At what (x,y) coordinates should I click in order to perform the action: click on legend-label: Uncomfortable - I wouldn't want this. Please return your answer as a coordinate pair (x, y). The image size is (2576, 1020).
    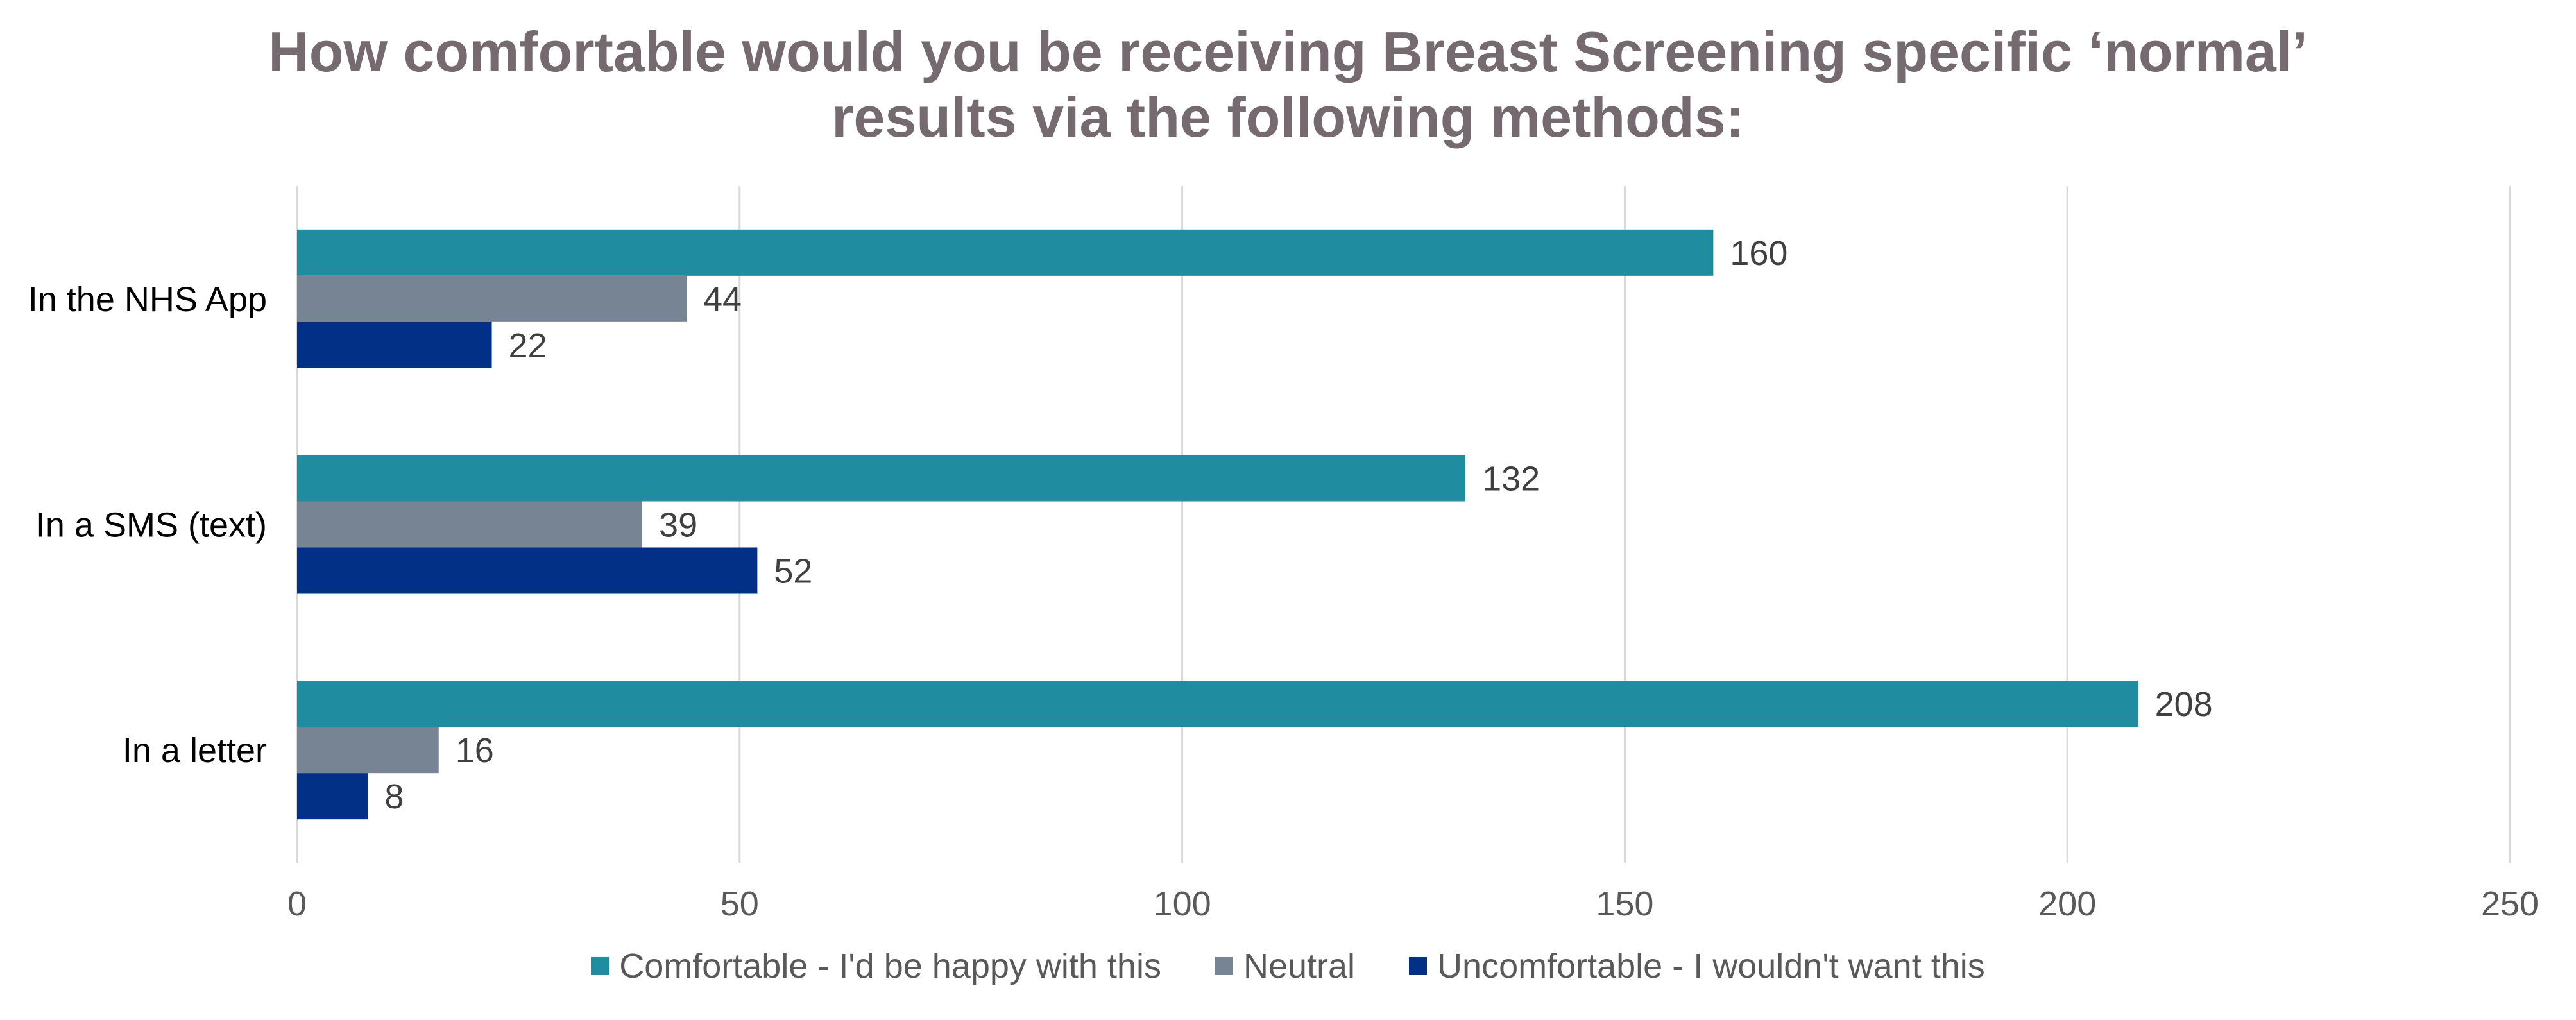
    Looking at the image, I should click on (1711, 966).